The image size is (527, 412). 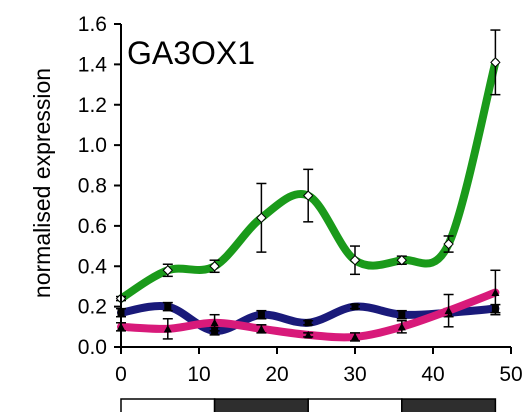 What do you see at coordinates (92, 24) in the screenshot?
I see `y-tick-label: 1.6` at bounding box center [92, 24].